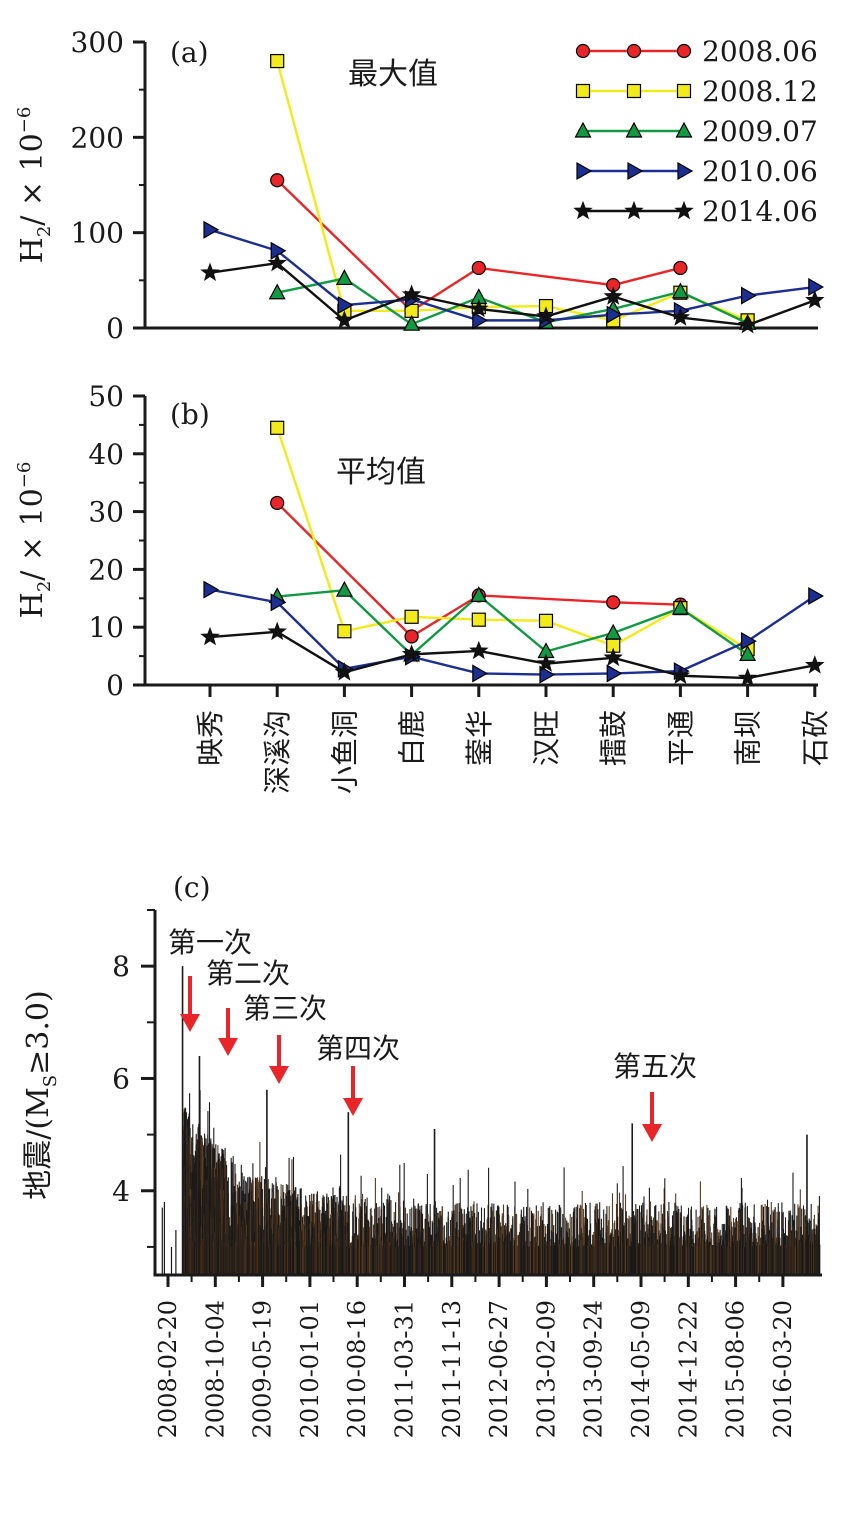  What do you see at coordinates (285, 1008) in the screenshot?
I see `event-label: 第三次` at bounding box center [285, 1008].